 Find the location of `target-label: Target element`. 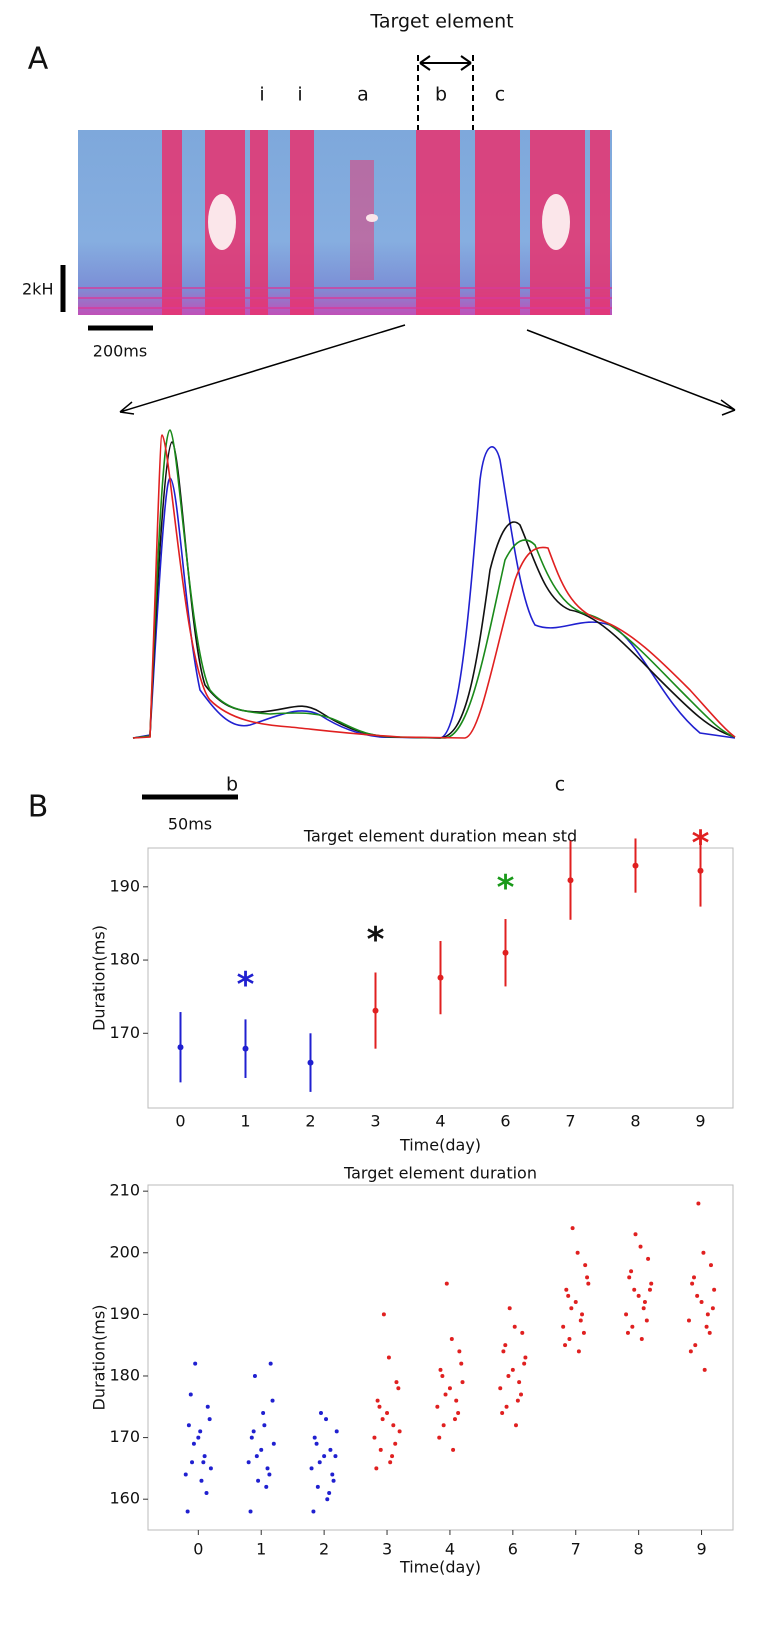

target-label: Target element is located at coordinates (441, 22).